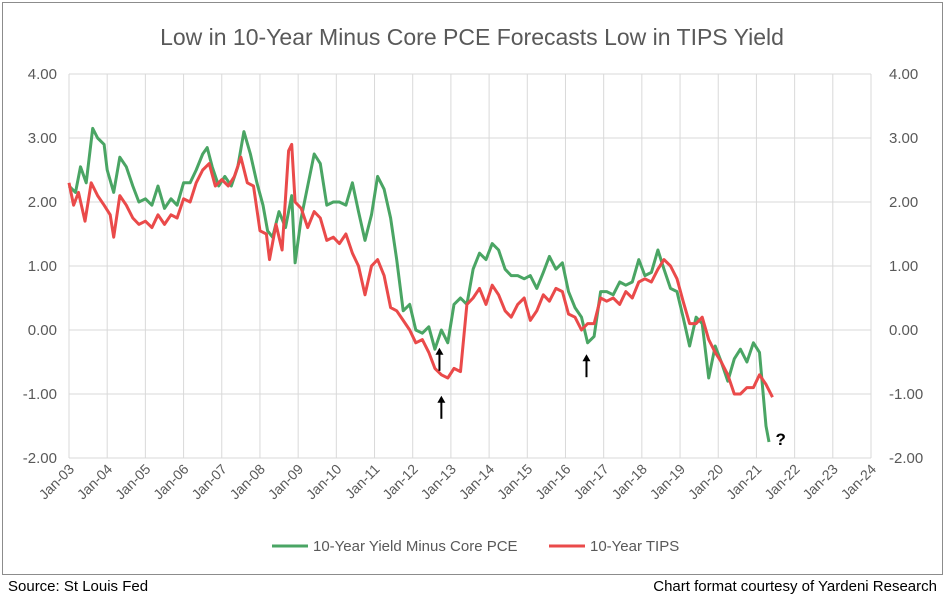 The height and width of the screenshot is (604, 947). What do you see at coordinates (324, 482) in the screenshot?
I see `x-tick-label: Jan-10` at bounding box center [324, 482].